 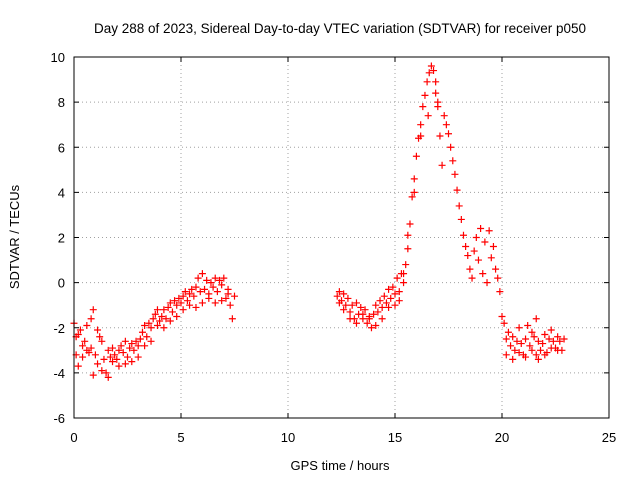 I want to click on x-tick-label: 15, so click(x=395, y=437).